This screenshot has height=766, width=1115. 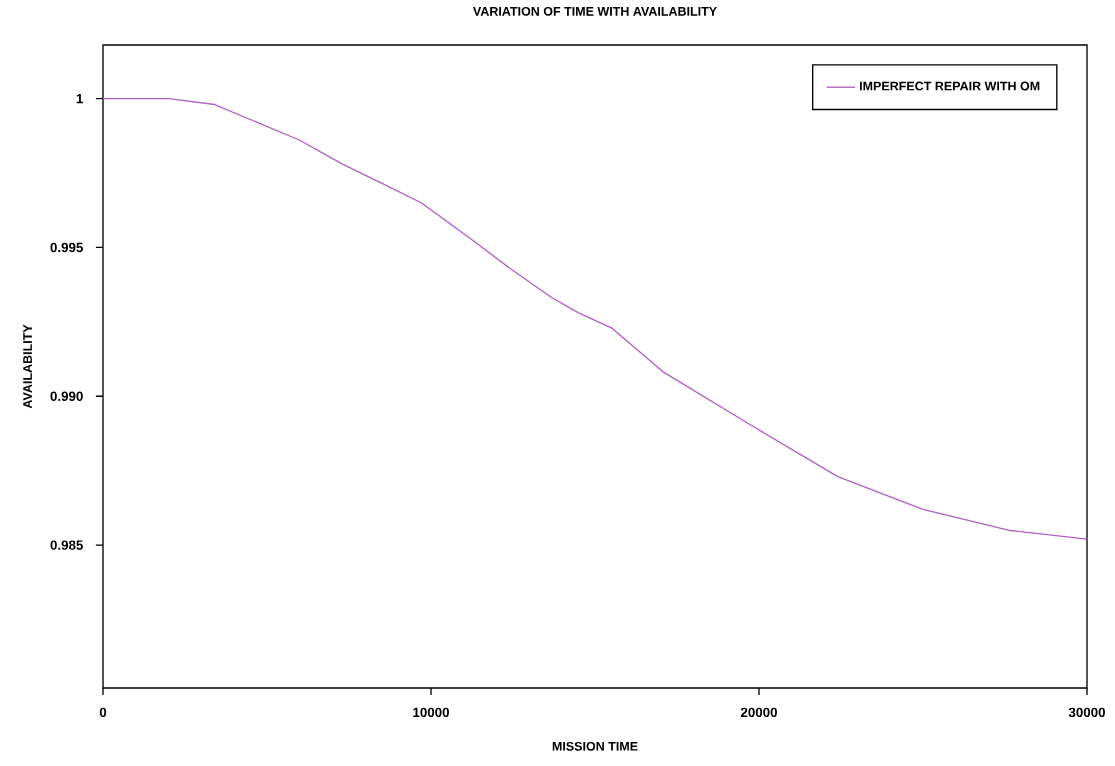 What do you see at coordinates (595, 746) in the screenshot?
I see `x-axis-title: MISSION TIME` at bounding box center [595, 746].